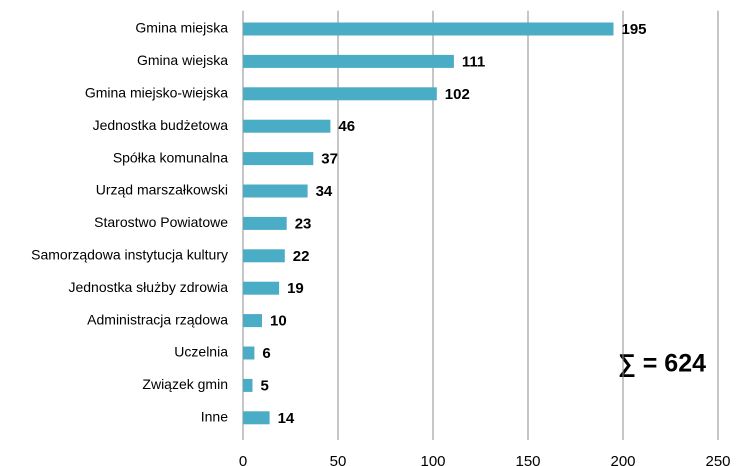 This screenshot has width=736, height=466. Describe the element at coordinates (346, 126) in the screenshot. I see `value-label: 46` at that location.